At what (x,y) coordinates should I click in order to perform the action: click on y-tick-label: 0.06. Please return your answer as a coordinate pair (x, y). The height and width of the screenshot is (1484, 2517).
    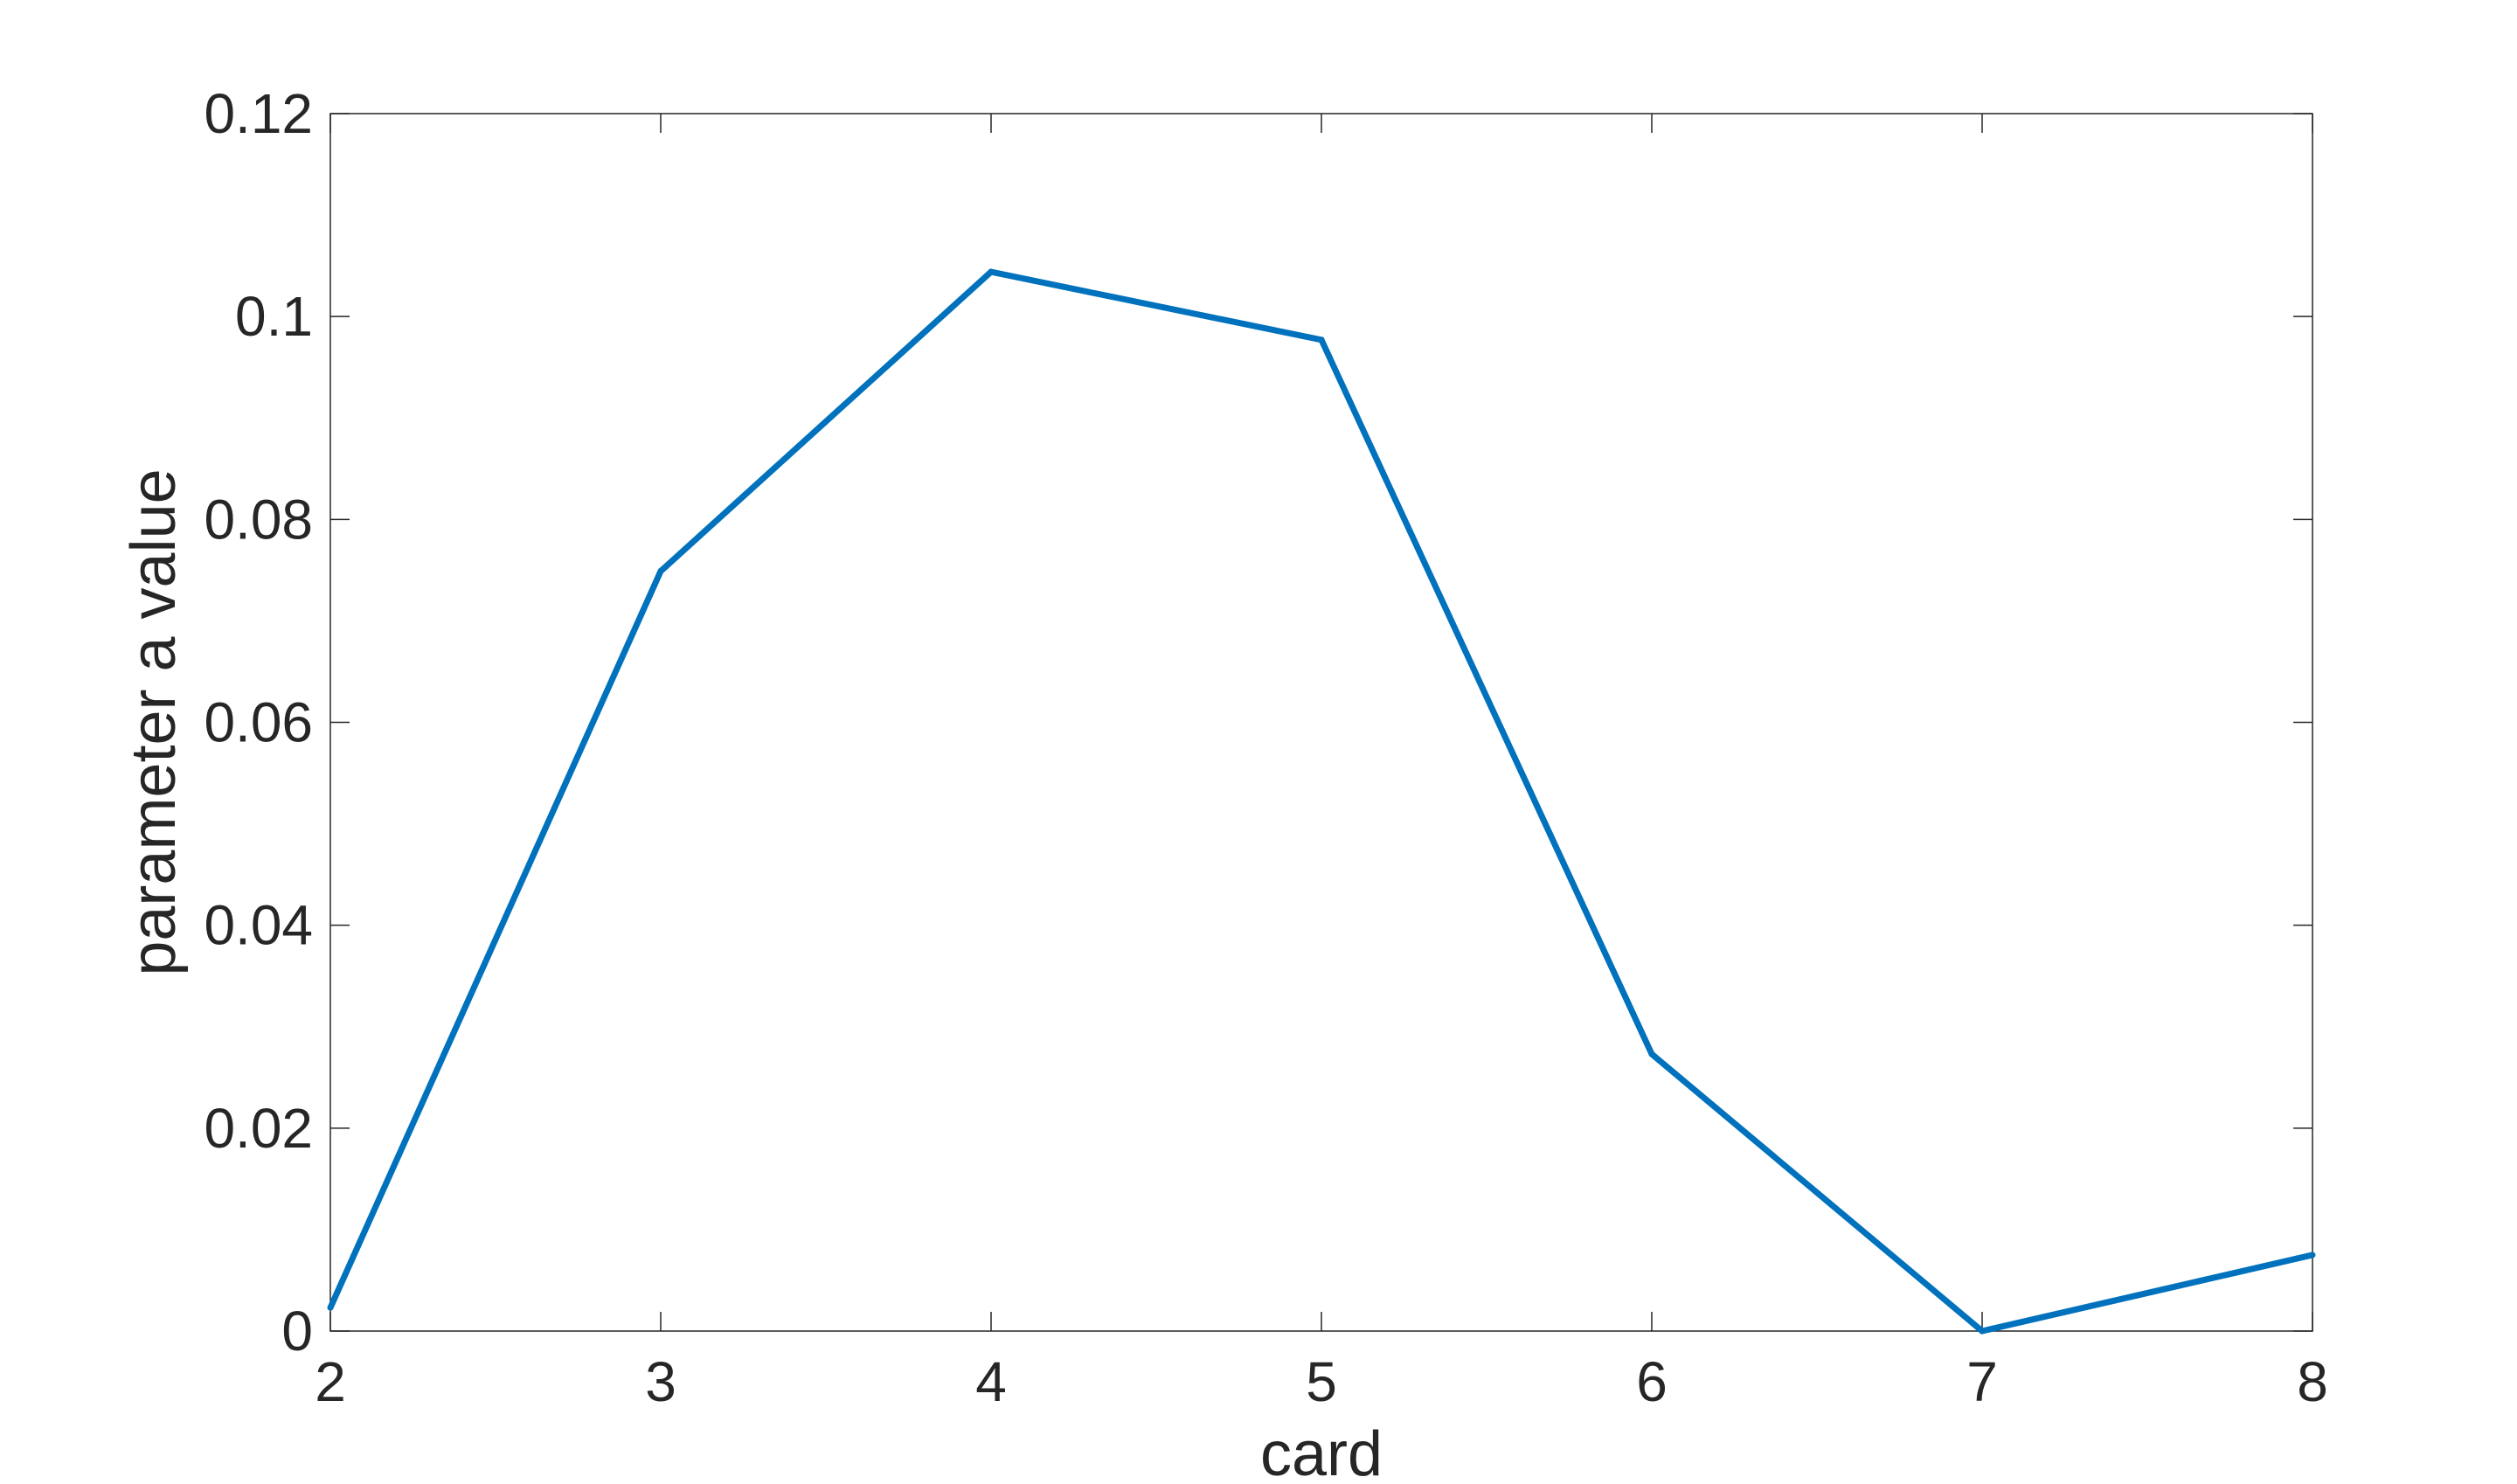
    Looking at the image, I should click on (258, 722).